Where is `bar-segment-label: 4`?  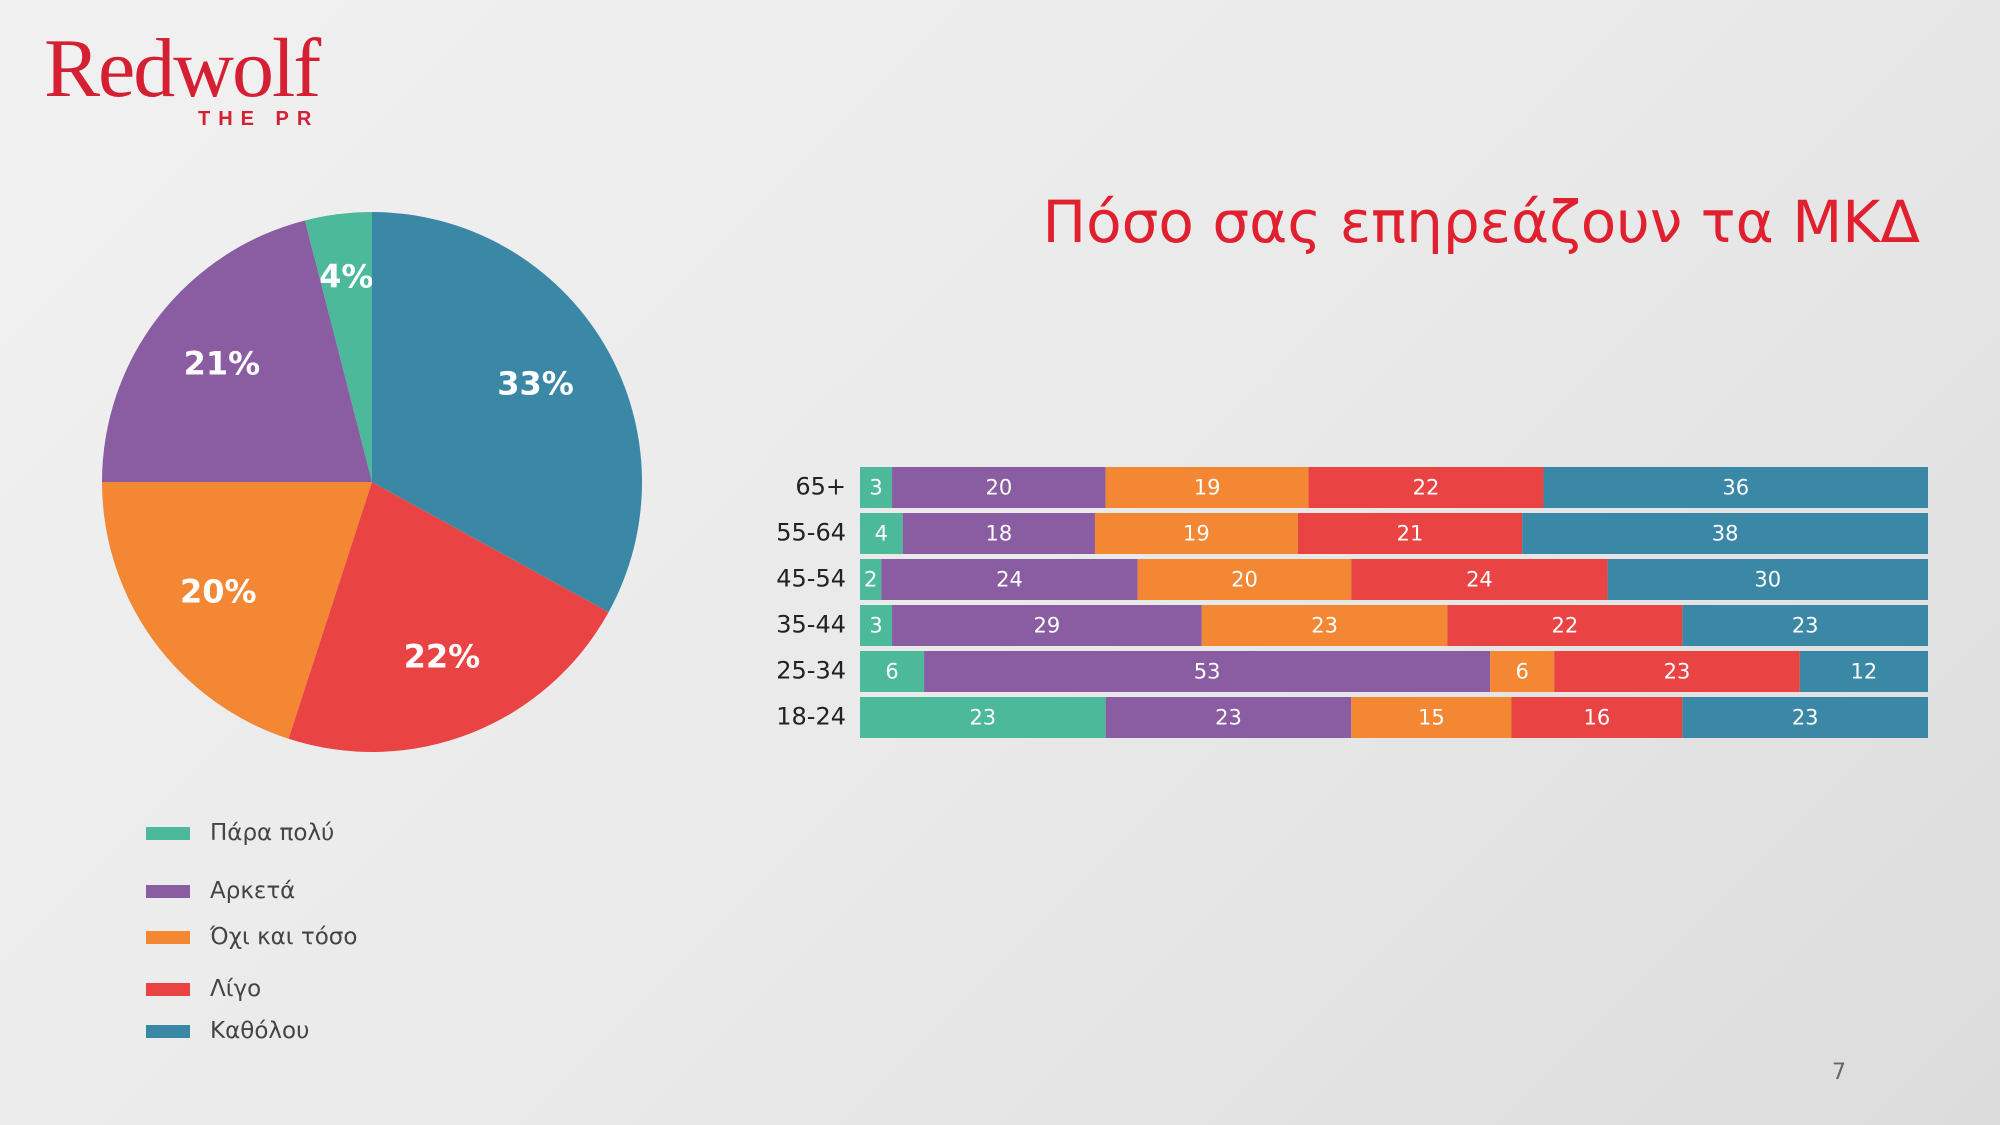
bar-segment-label: 4 is located at coordinates (881, 534).